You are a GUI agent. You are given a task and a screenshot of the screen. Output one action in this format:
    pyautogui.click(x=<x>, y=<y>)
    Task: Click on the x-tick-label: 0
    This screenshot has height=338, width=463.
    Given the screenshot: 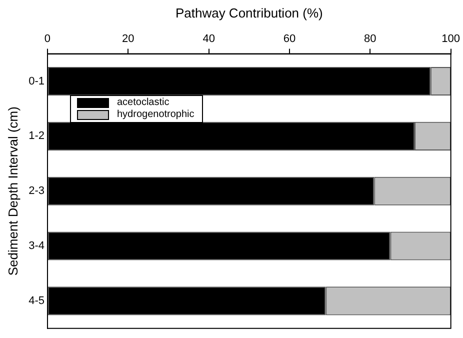 What is the action you would take?
    pyautogui.click(x=47, y=39)
    